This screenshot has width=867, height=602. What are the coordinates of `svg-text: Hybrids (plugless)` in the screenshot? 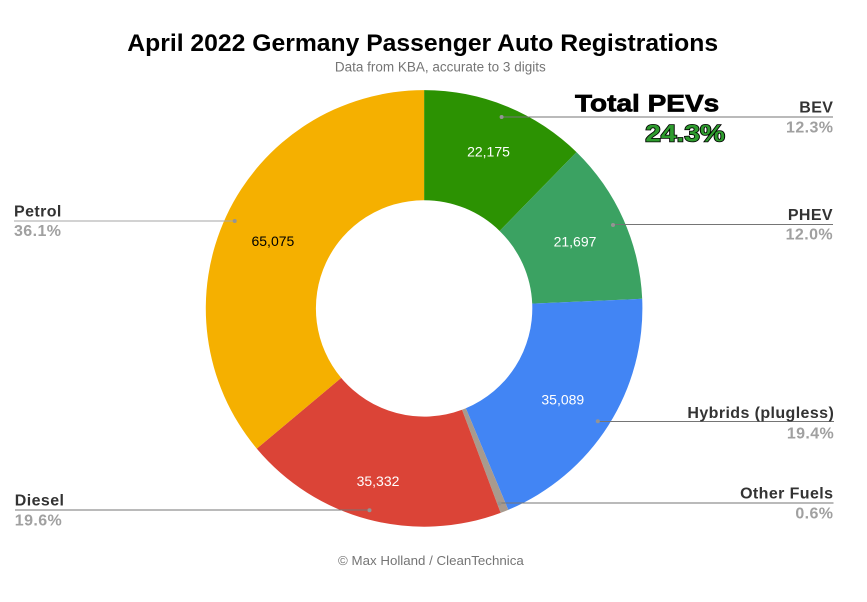 It's located at (760, 413).